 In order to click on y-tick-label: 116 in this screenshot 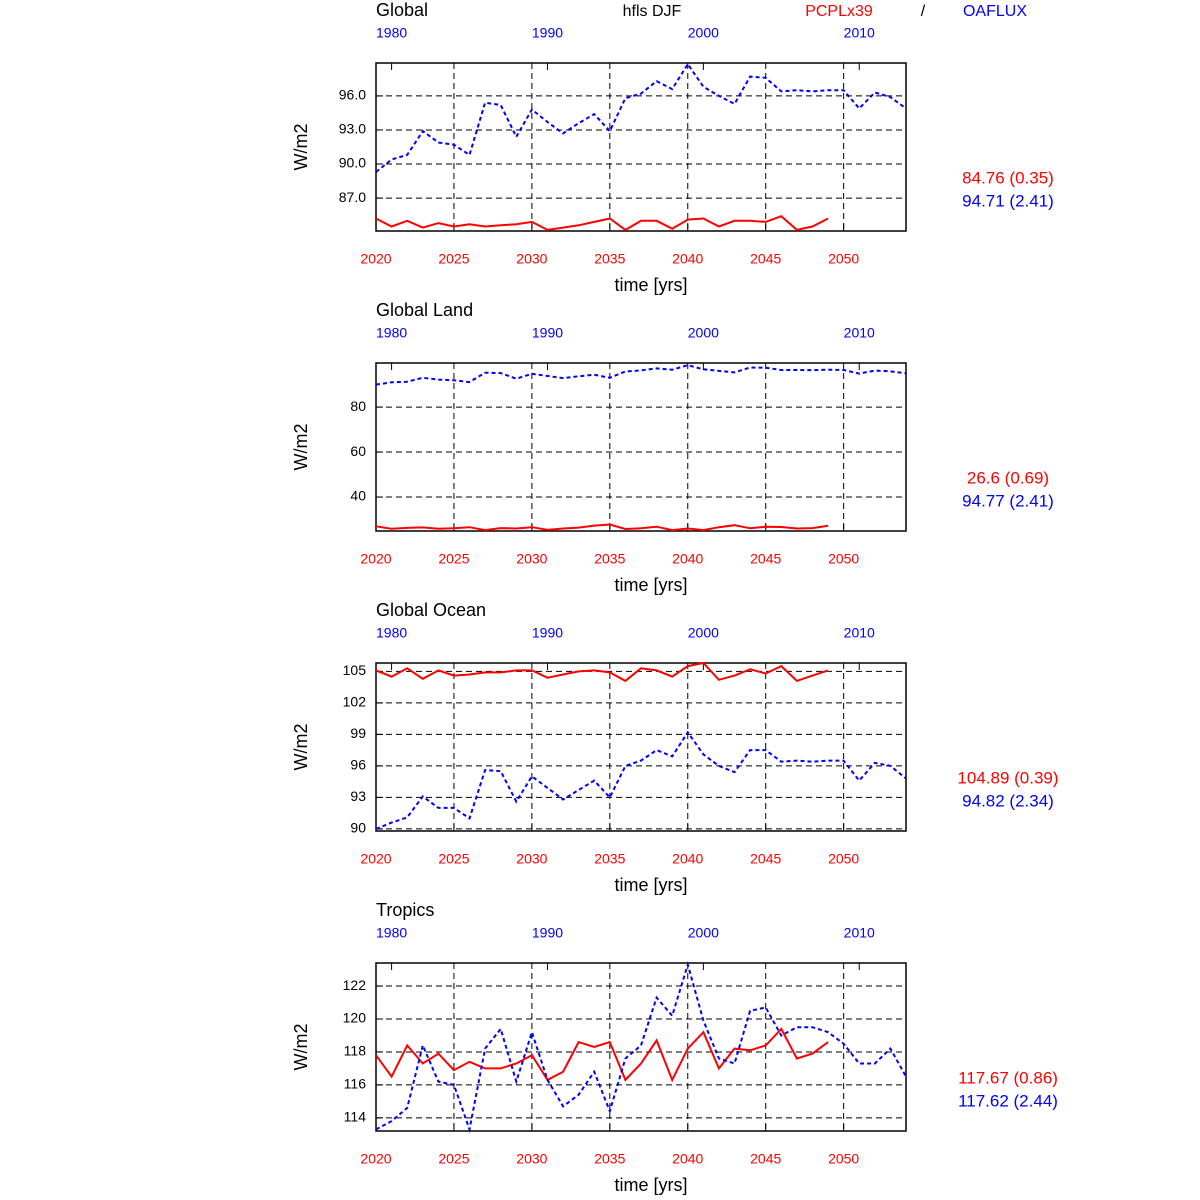, I will do `click(355, 1084)`.